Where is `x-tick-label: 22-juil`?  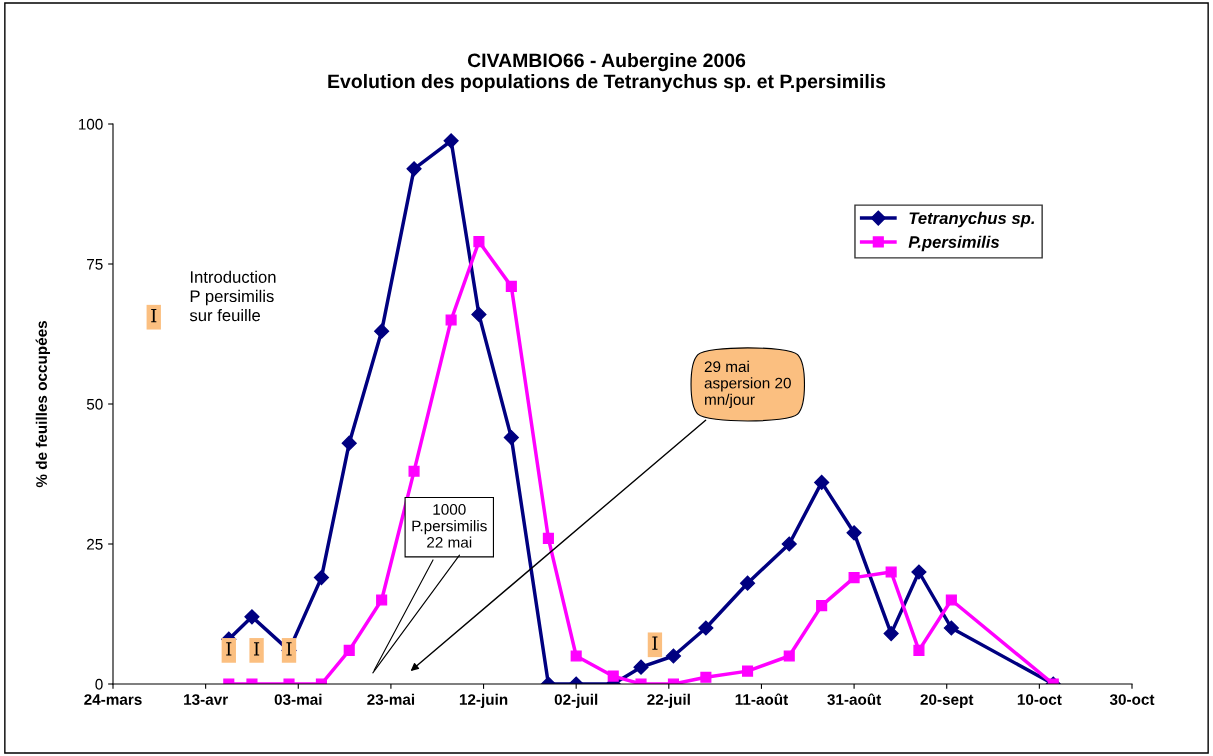 x-tick-label: 22-juil is located at coordinates (668, 700).